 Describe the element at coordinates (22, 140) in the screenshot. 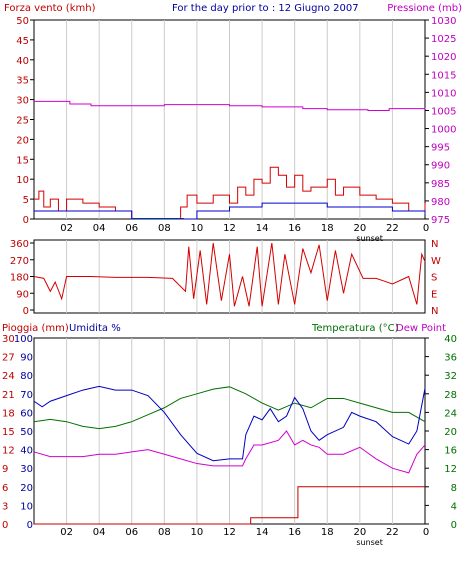

I see `wind-speed-tick: 20` at that location.